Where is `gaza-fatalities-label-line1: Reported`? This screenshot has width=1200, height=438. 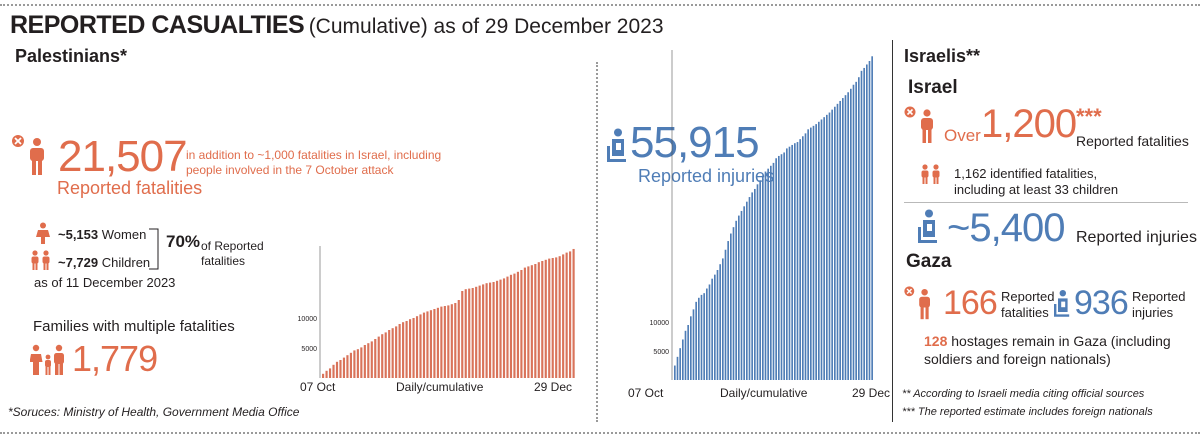 gaza-fatalities-label-line1: Reported is located at coordinates (1028, 296).